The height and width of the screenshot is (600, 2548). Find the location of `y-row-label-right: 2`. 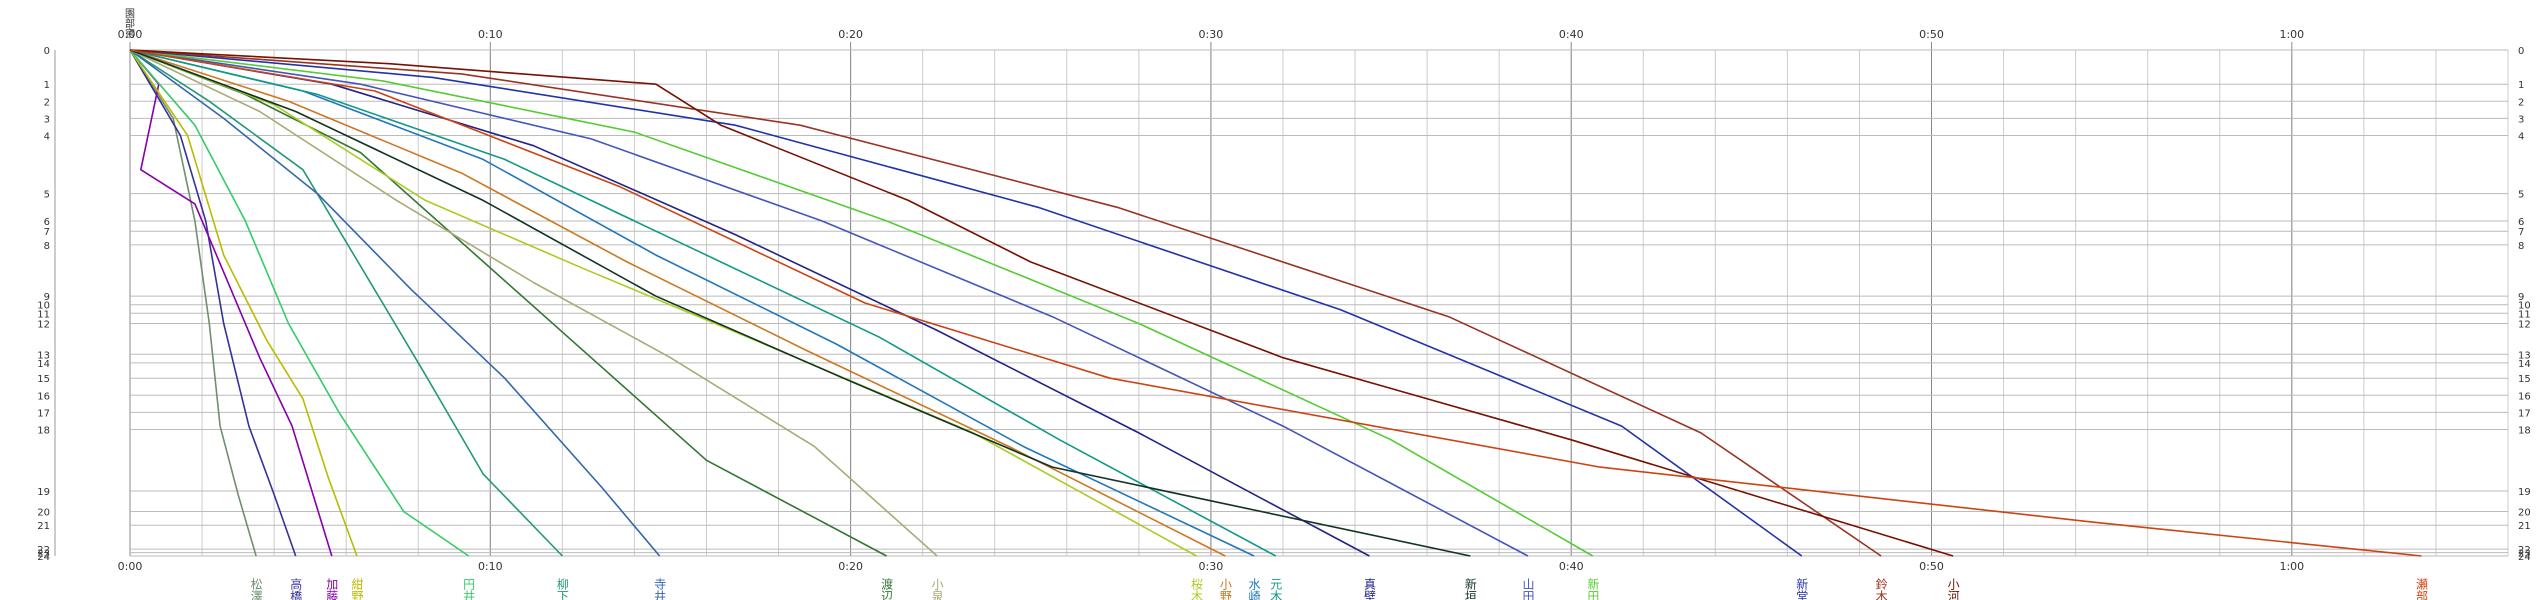

y-row-label-right: 2 is located at coordinates (2521, 102).